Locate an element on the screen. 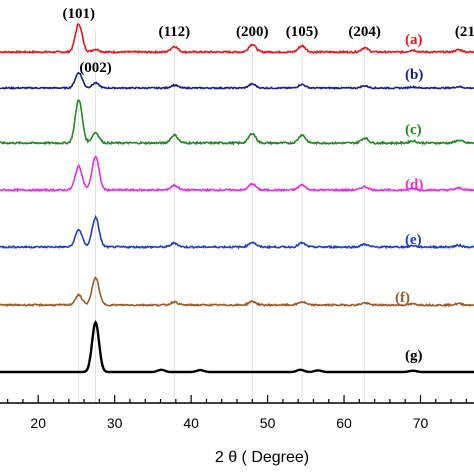  series-label: (b) is located at coordinates (414, 75).